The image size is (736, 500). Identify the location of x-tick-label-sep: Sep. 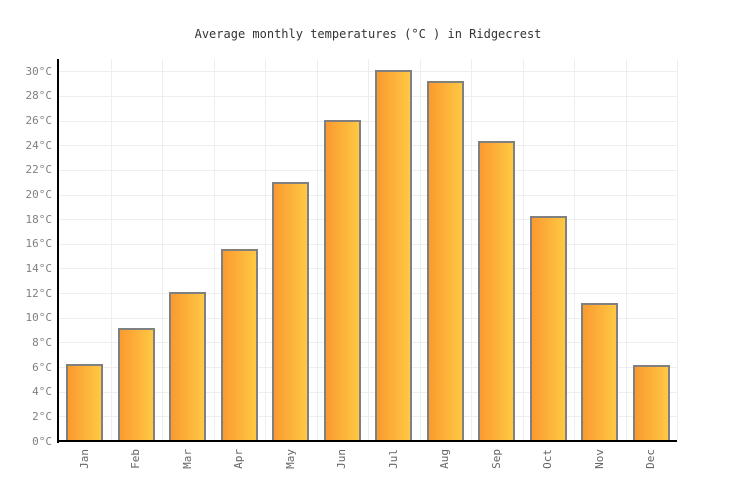
(496, 459).